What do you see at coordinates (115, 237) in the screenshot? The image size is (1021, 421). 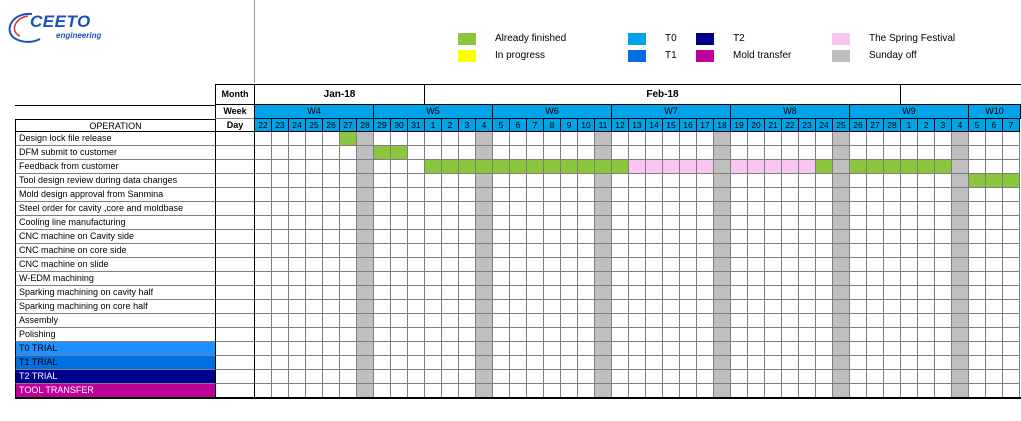 I see `operation-label: CNC machine on Cavity side` at bounding box center [115, 237].